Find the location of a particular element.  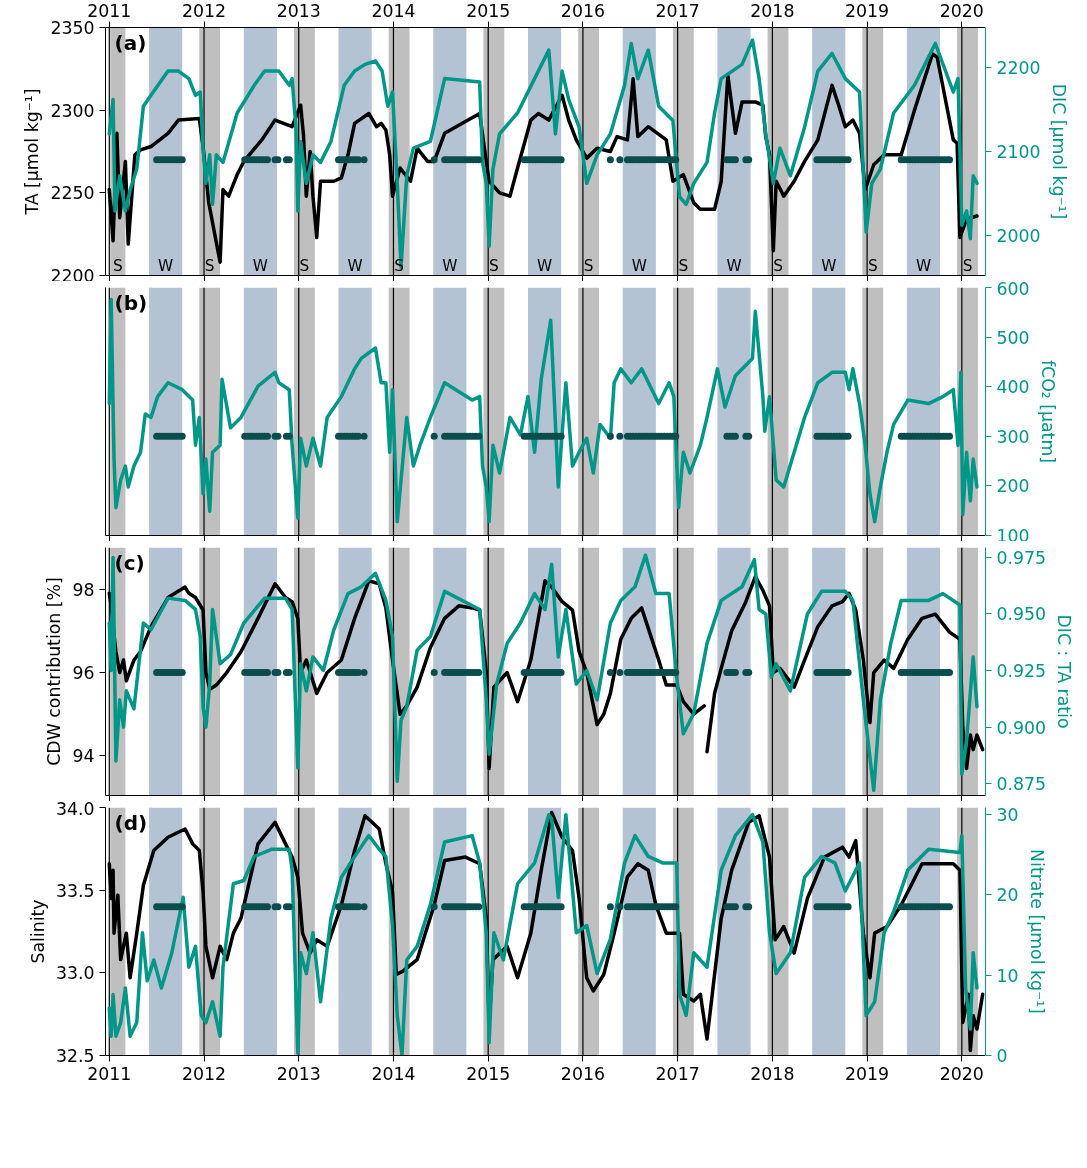

y2-axis-title: Nitrate [μmol kg⁻¹] is located at coordinates (1036, 931).